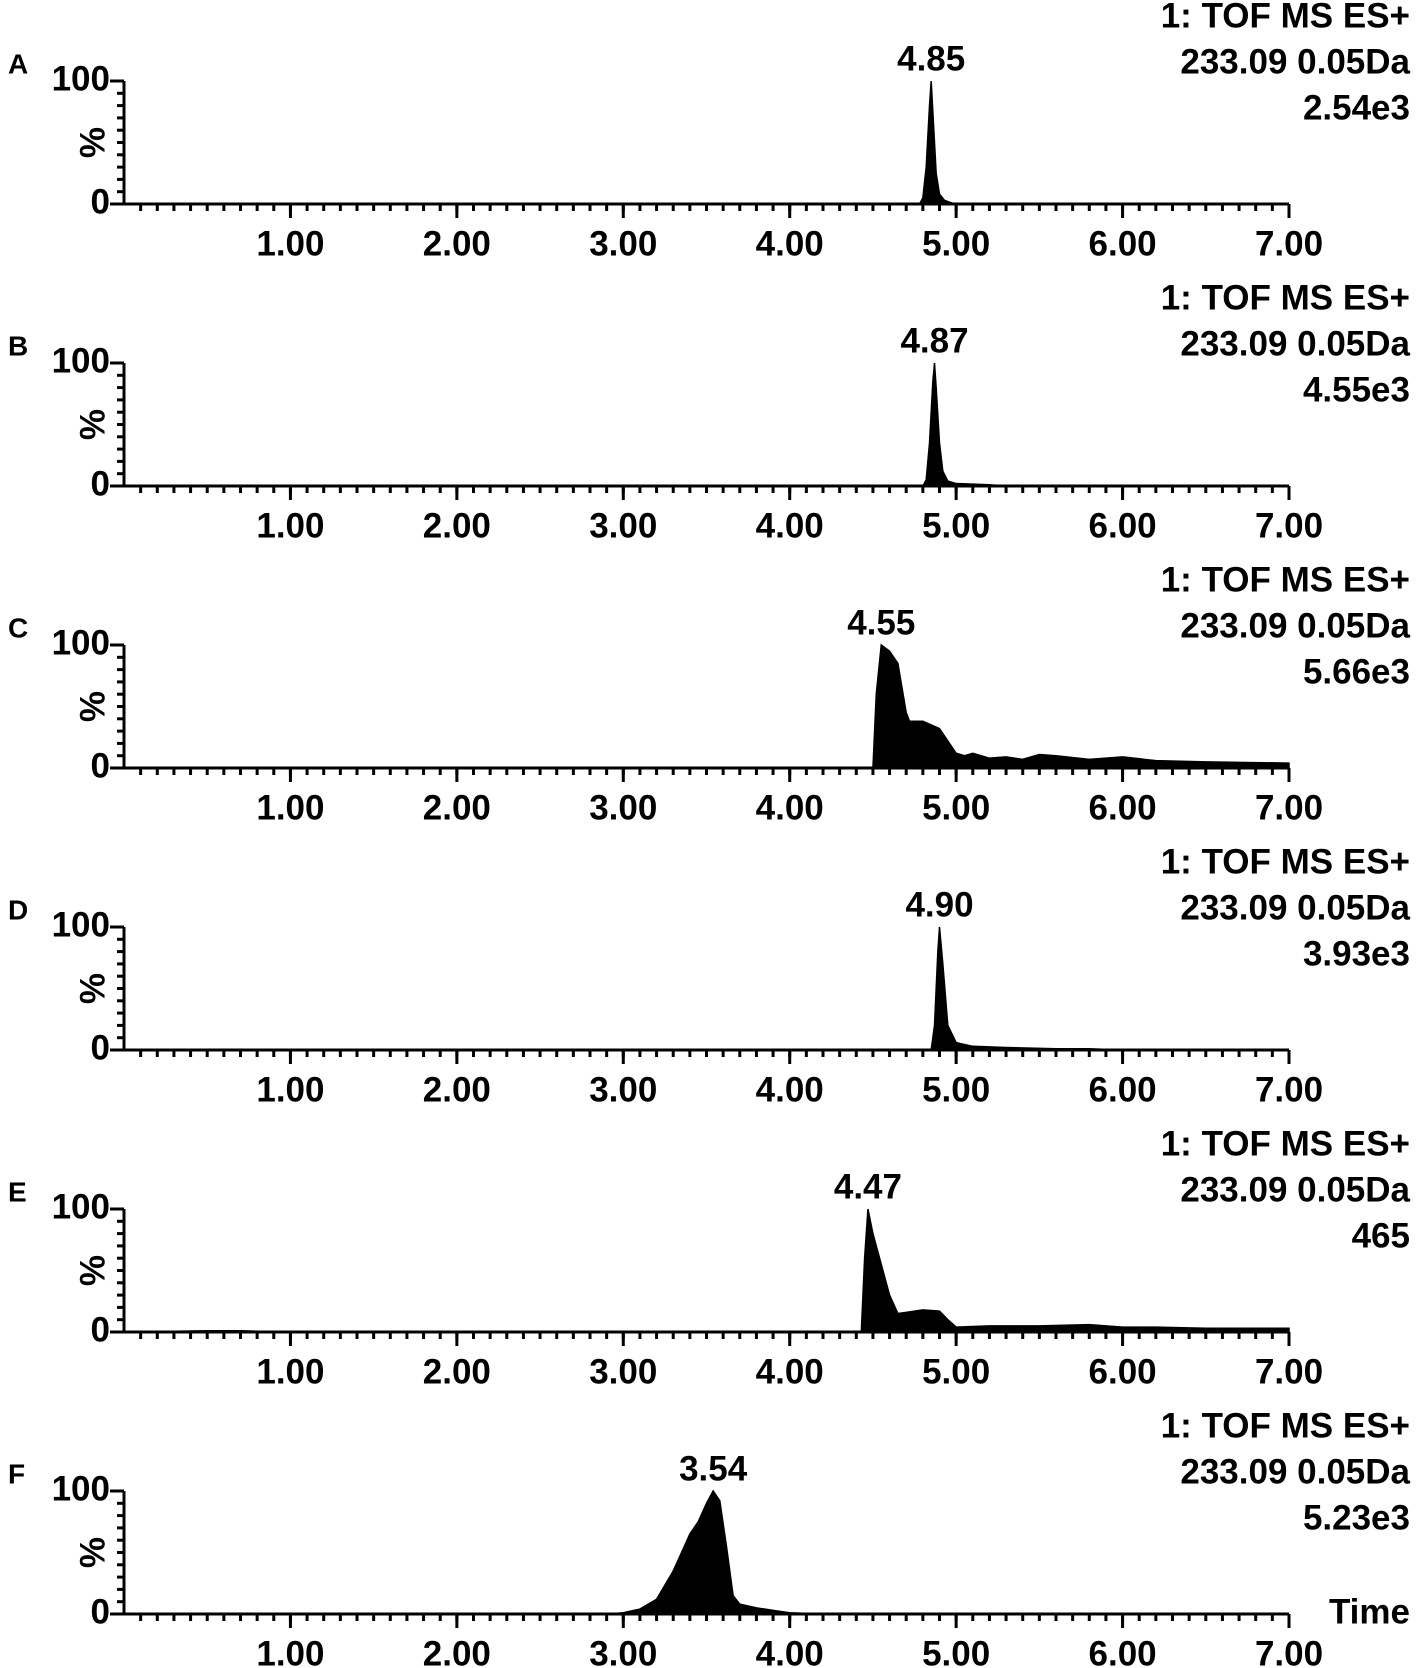  What do you see at coordinates (16, 1473) in the screenshot?
I see `panel-label: F` at bounding box center [16, 1473].